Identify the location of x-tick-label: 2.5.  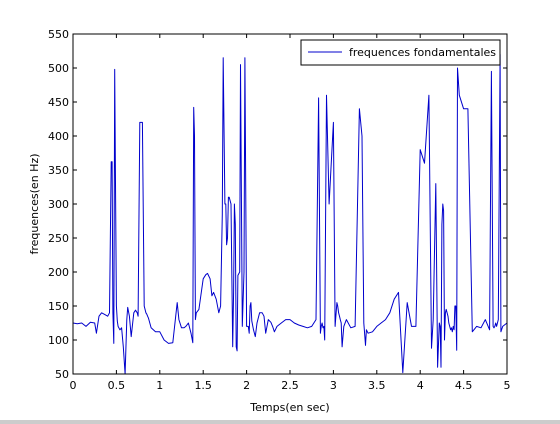
(290, 385).